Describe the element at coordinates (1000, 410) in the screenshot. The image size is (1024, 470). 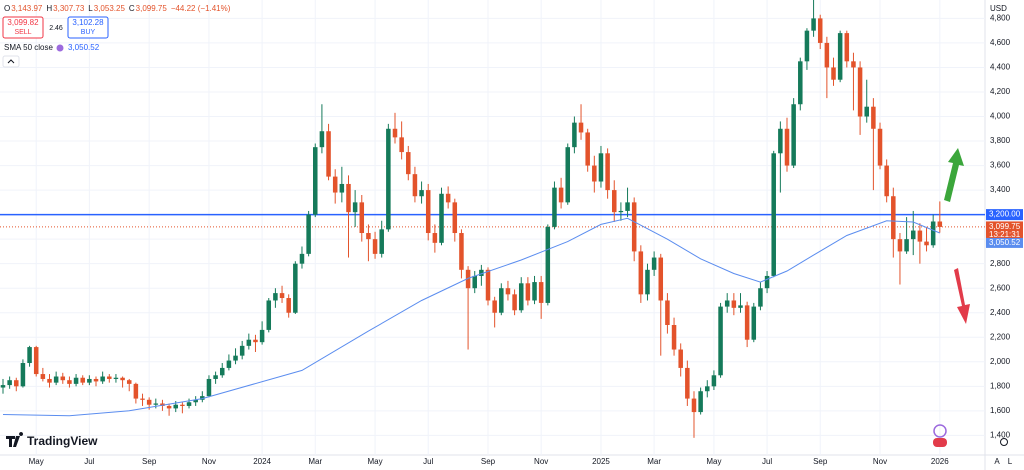
I see `y-tick-label: 1,600` at that location.